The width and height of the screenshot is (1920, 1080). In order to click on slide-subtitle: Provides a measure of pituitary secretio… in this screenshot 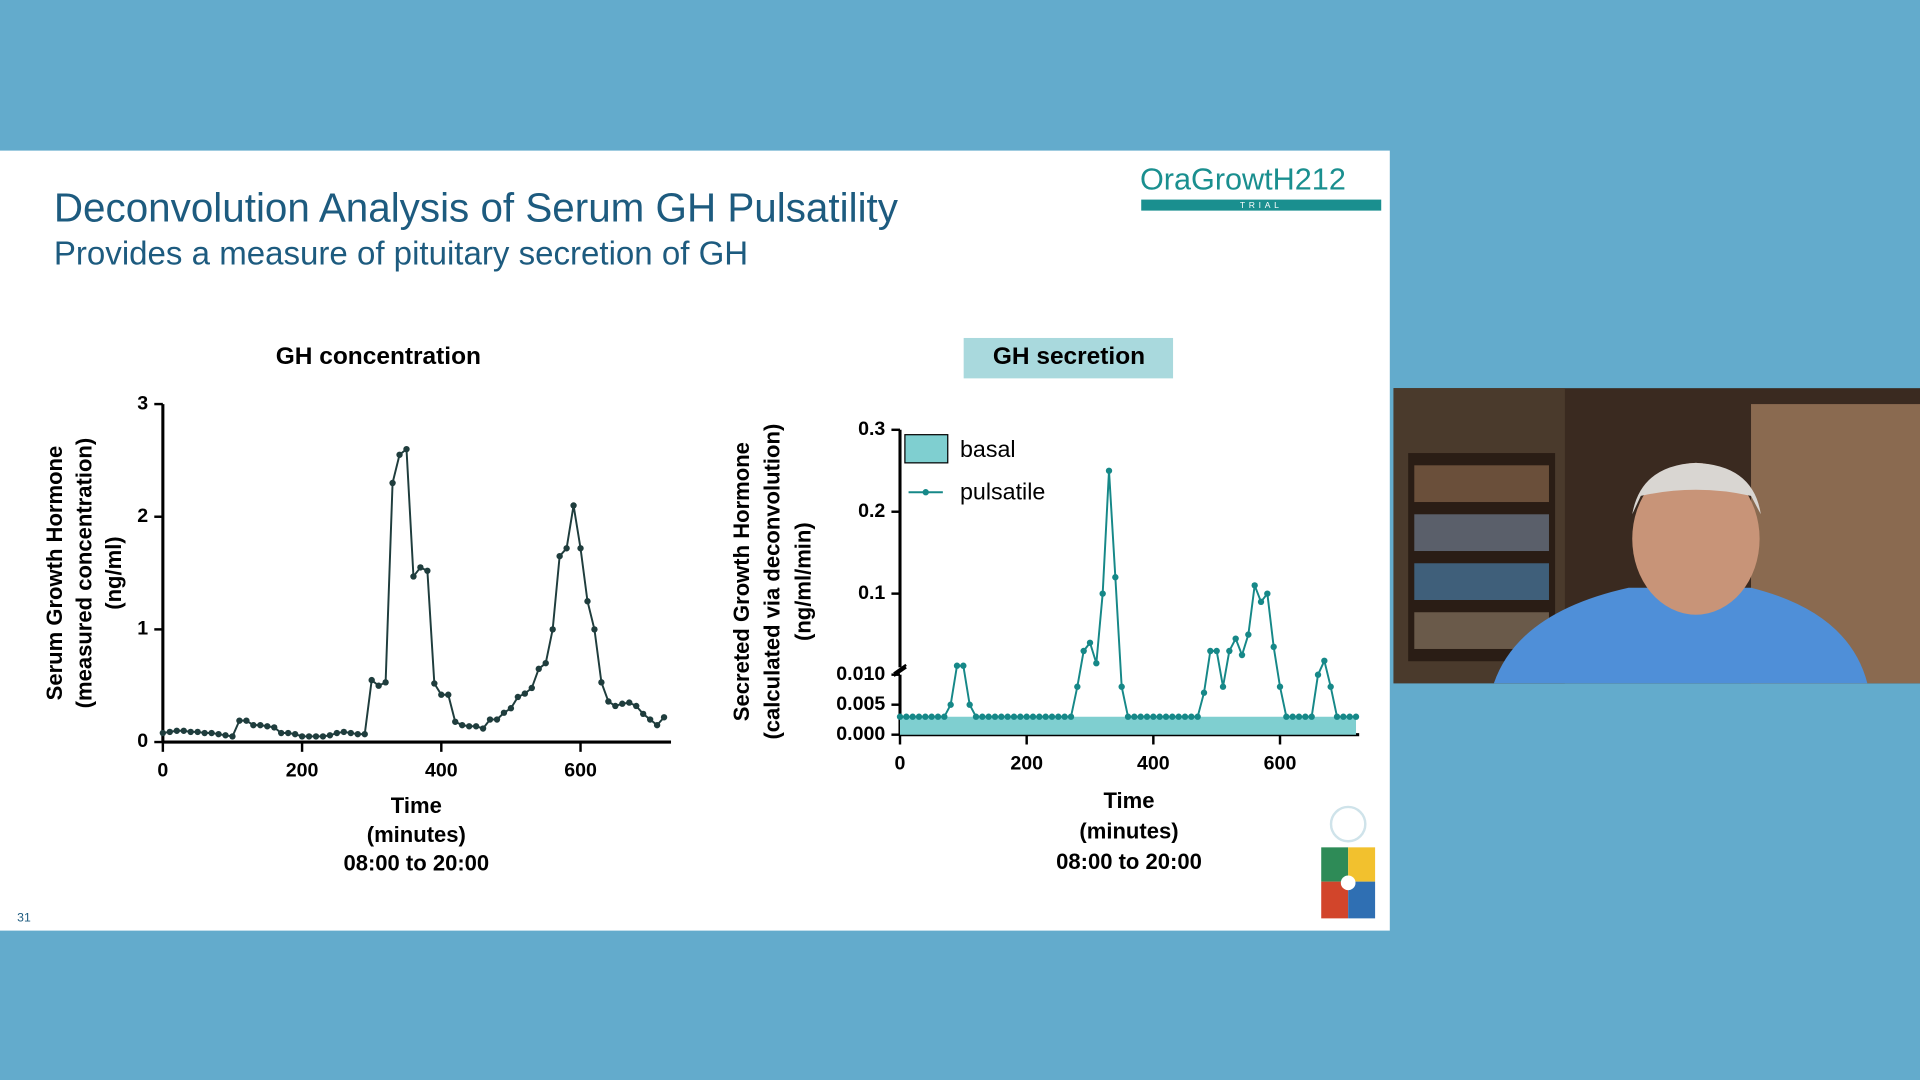, I will do `click(401, 254)`.